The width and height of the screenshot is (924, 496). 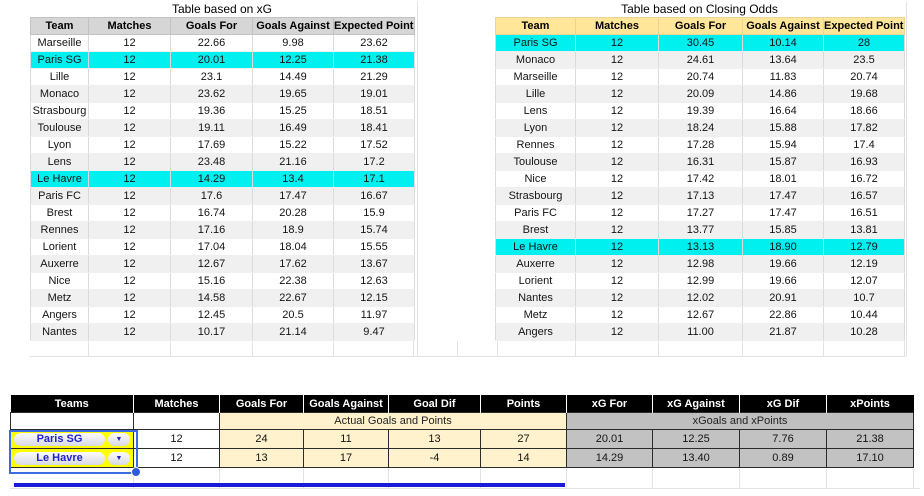 What do you see at coordinates (374, 213) in the screenshot?
I see `expected-points-cell: 15.9` at bounding box center [374, 213].